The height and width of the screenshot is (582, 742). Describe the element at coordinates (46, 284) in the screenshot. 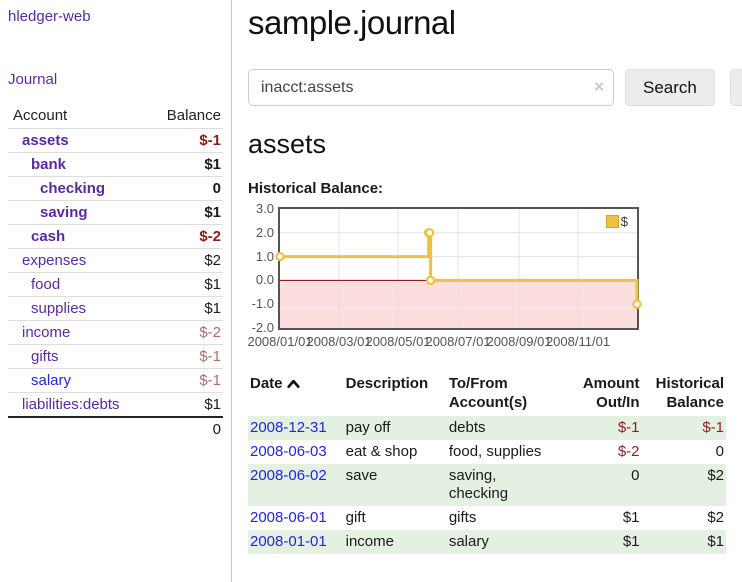

I see `account-link-food: food` at that location.